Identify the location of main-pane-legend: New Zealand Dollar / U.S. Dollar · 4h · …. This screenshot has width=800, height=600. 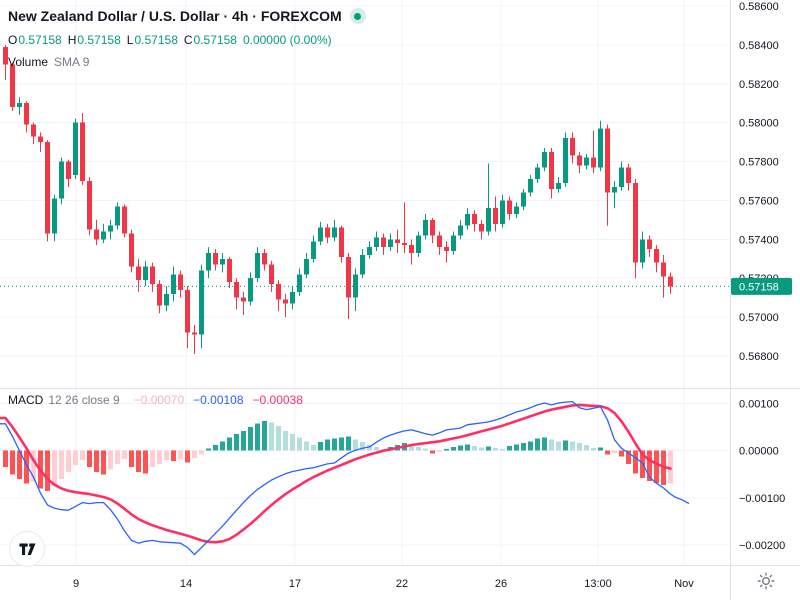
(187, 37).